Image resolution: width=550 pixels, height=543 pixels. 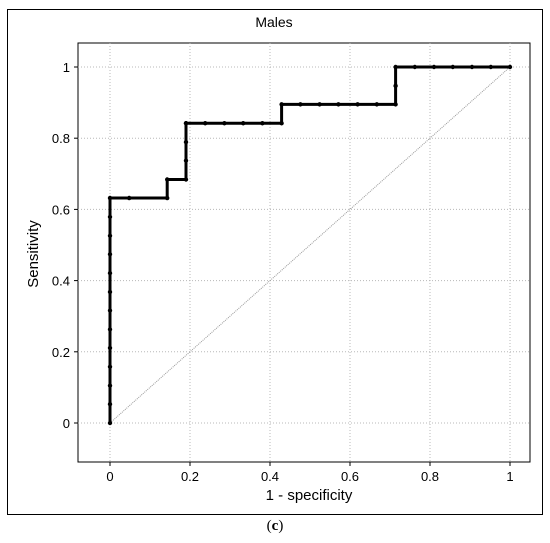 What do you see at coordinates (190, 476) in the screenshot?
I see `x-tick-label: 0.2` at bounding box center [190, 476].